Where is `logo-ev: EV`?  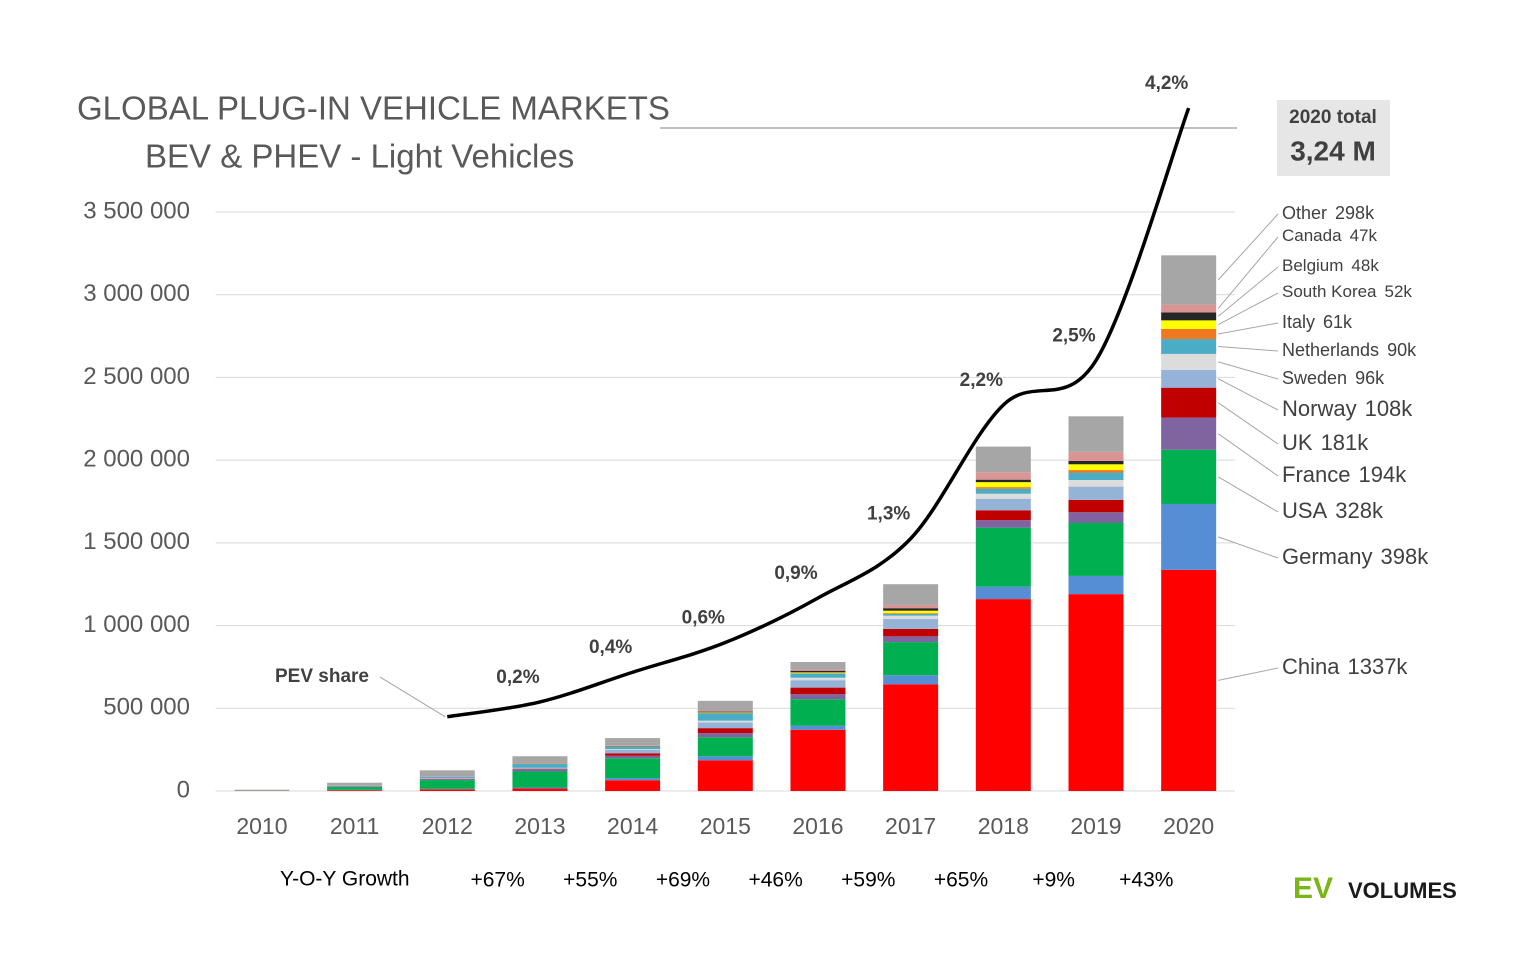
logo-ev: EV is located at coordinates (1313, 888).